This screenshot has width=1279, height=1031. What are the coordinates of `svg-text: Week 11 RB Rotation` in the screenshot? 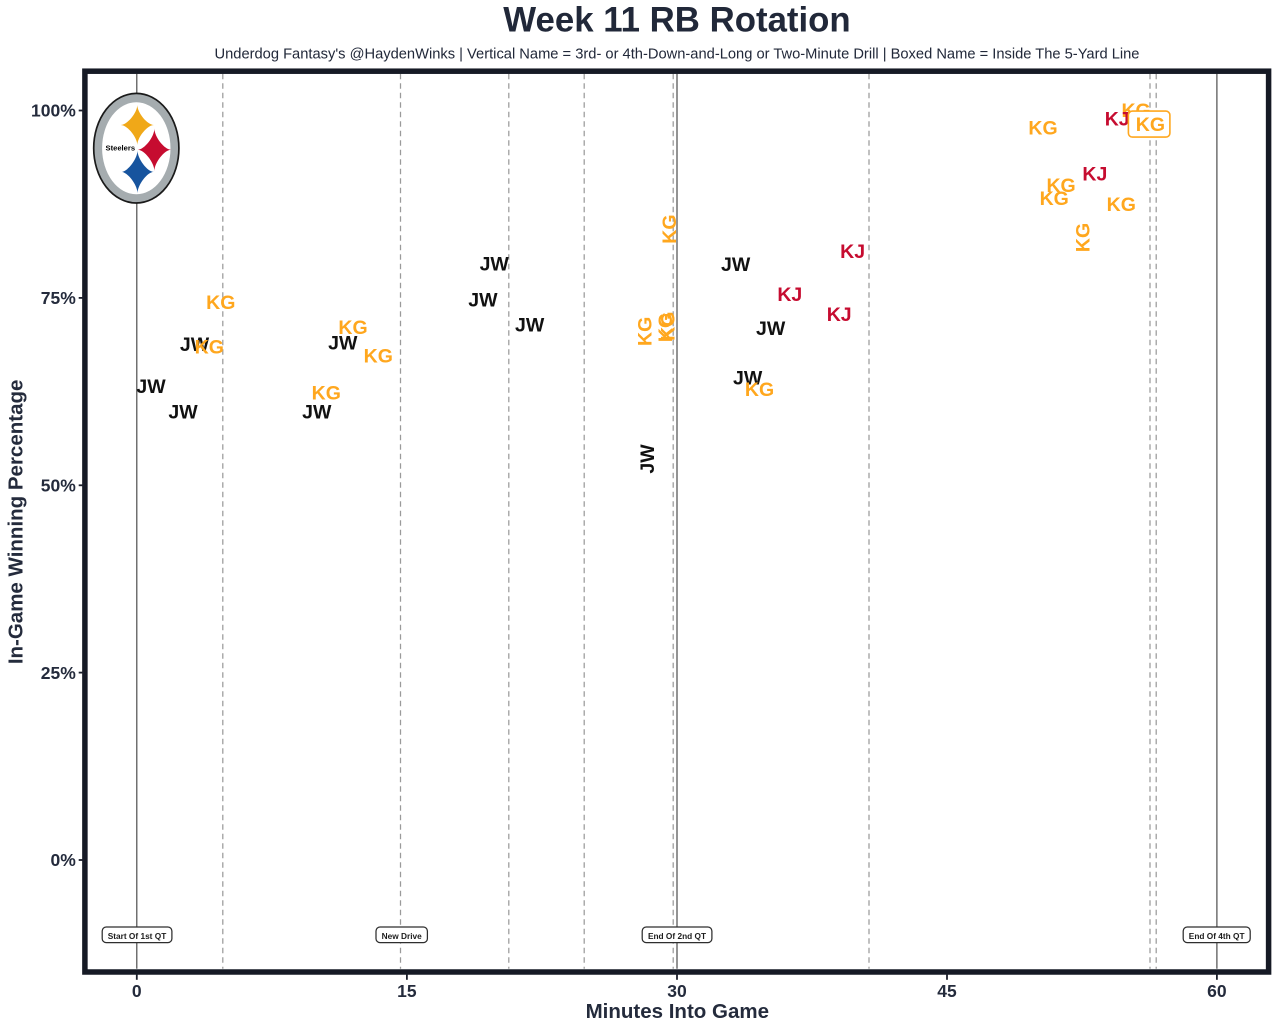 It's located at (676, 19).